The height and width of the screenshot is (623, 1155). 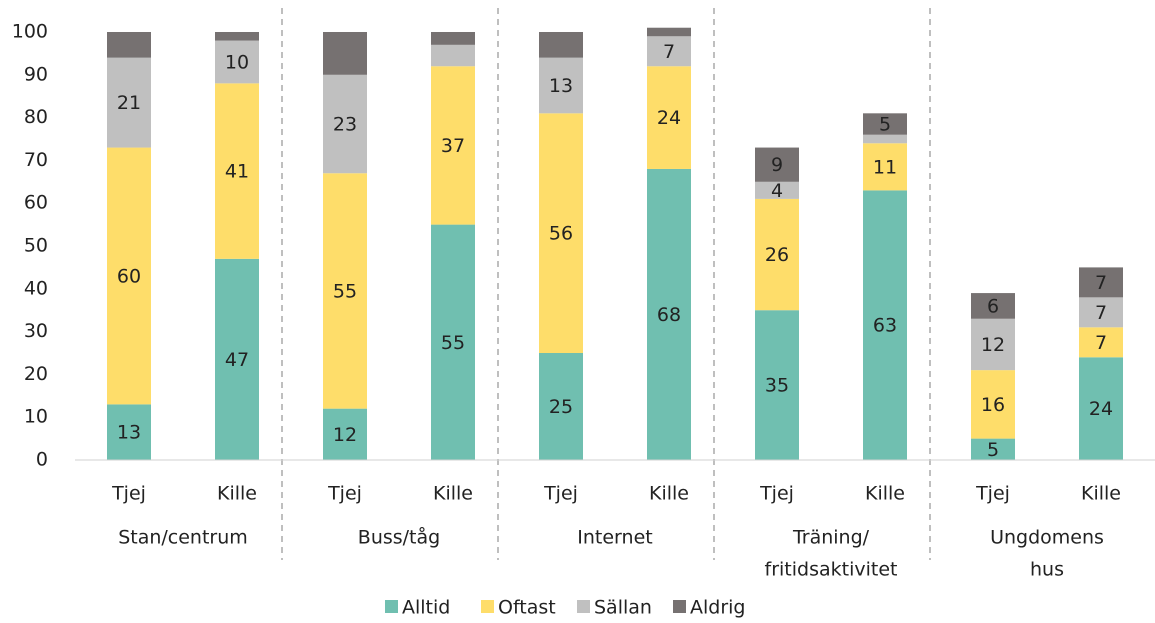 I want to click on y-tick-label: 40, so click(x=36, y=288).